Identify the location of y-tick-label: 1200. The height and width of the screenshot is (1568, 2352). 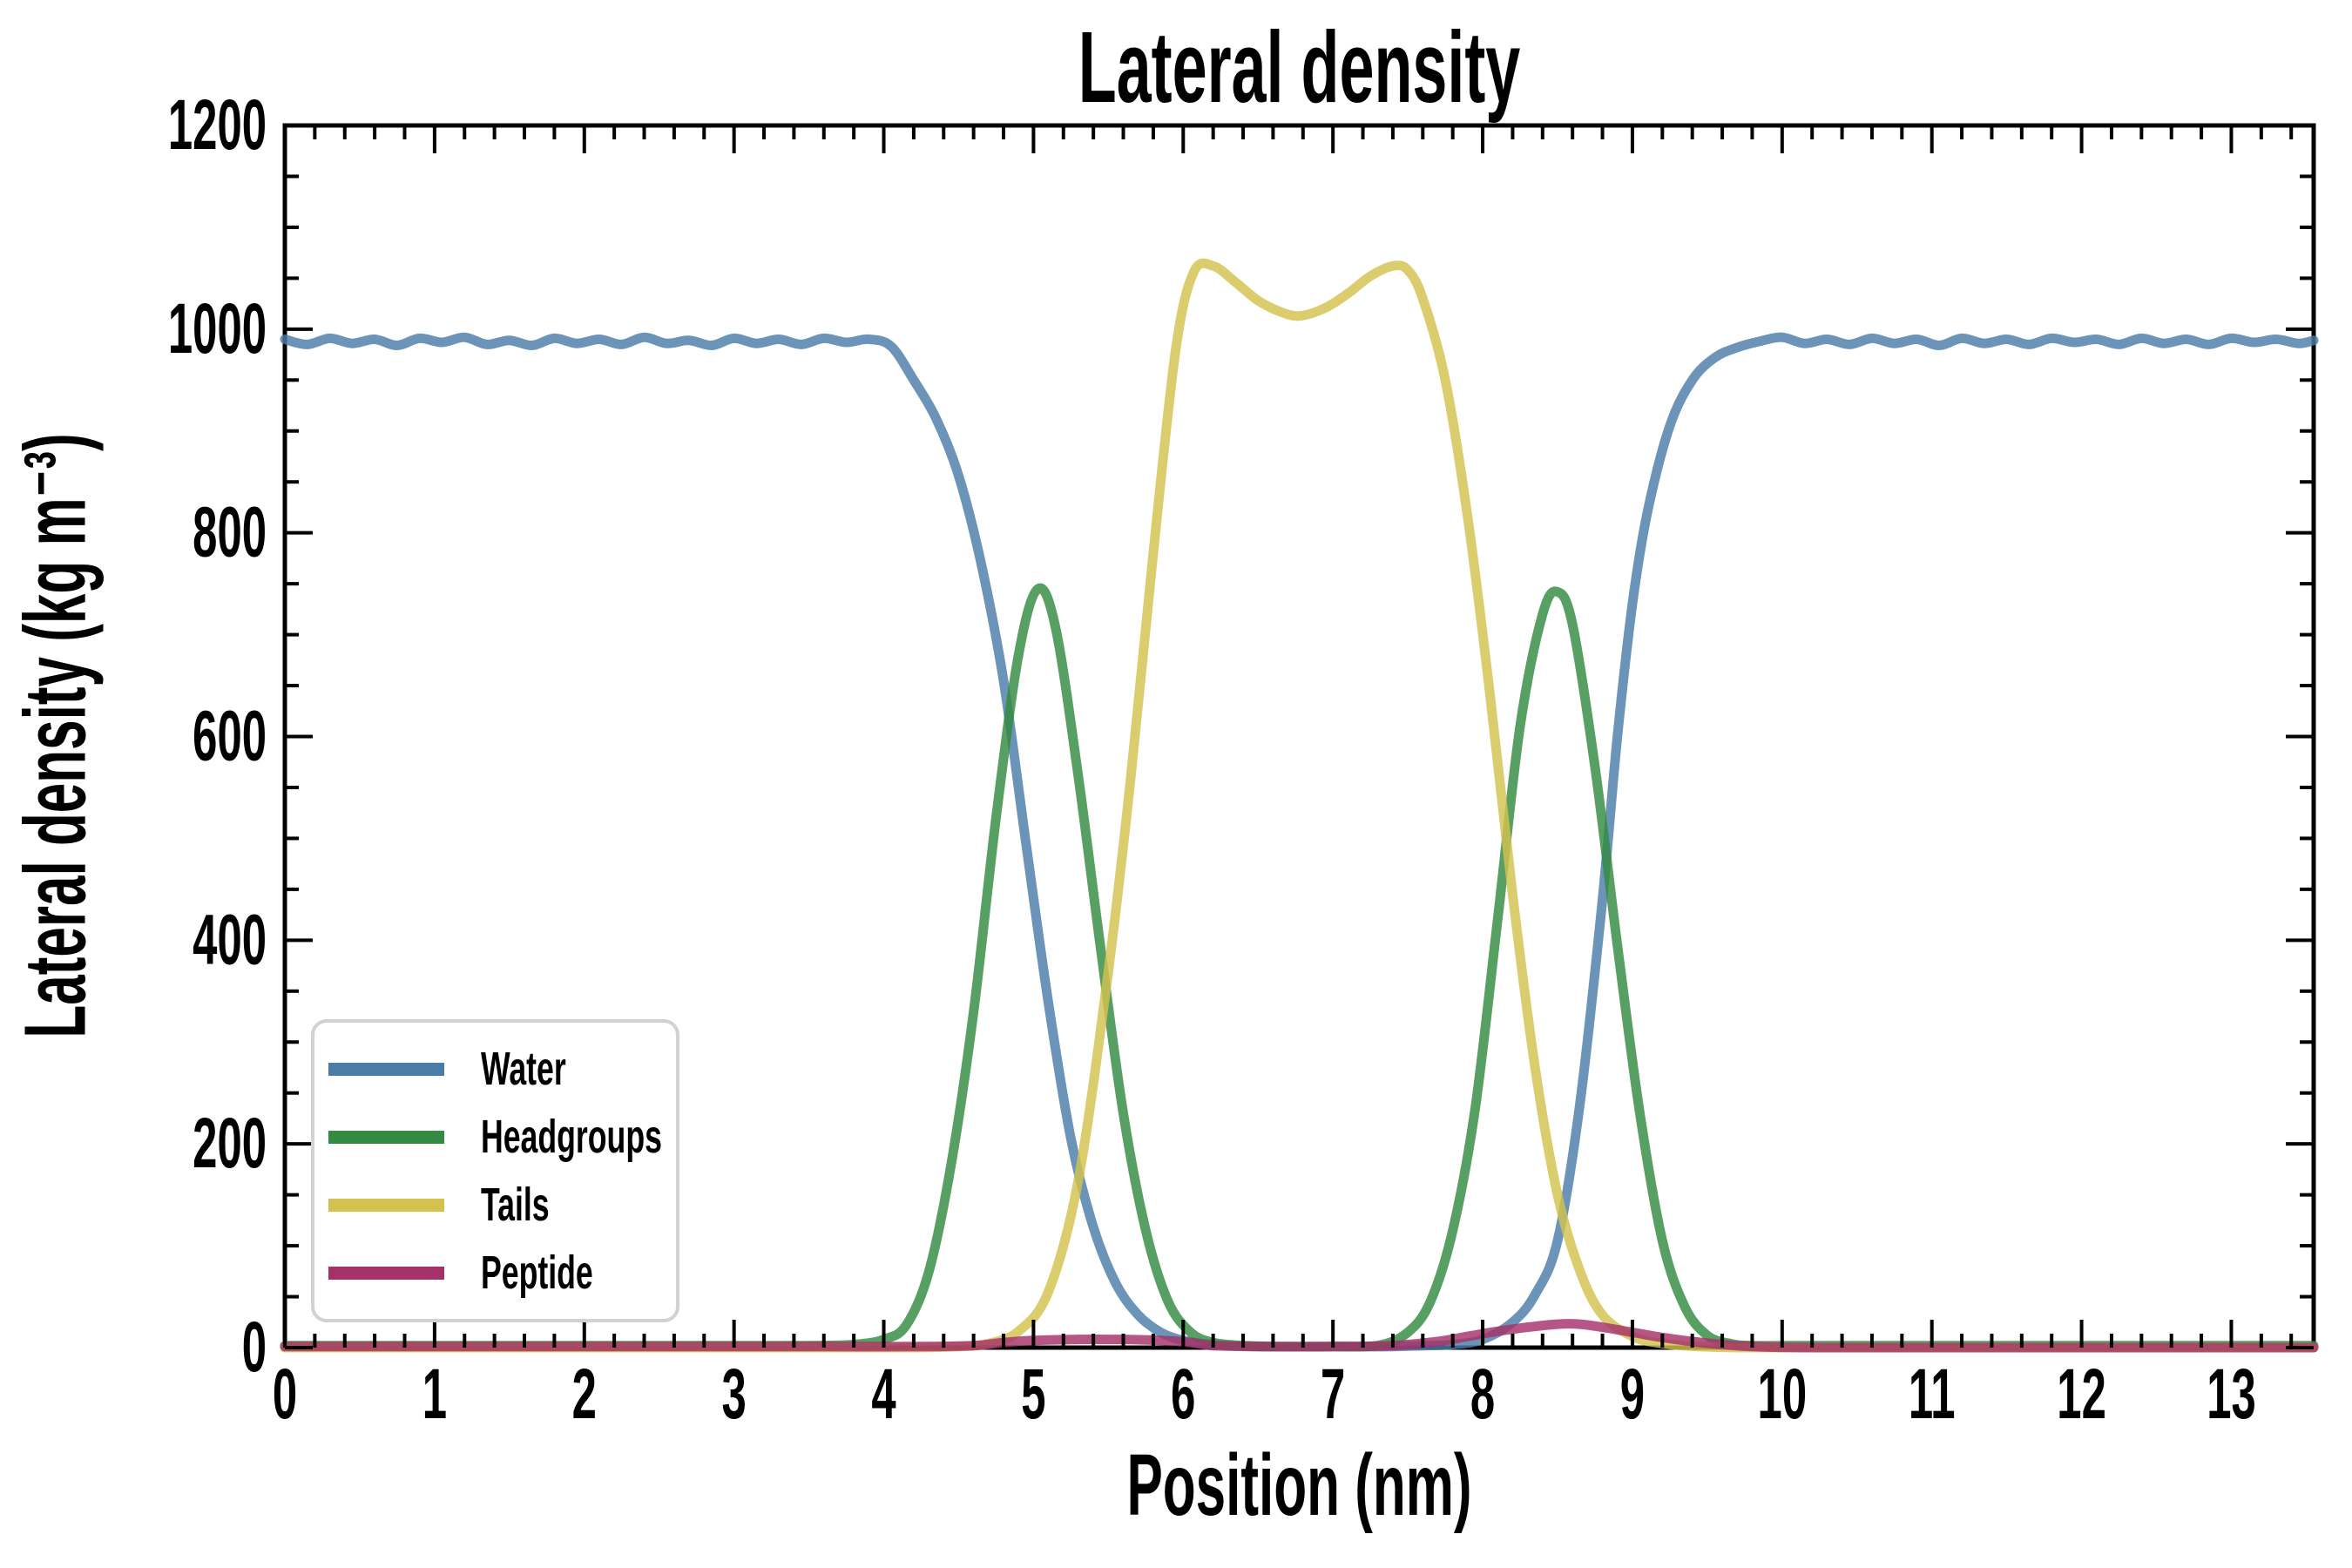
(217, 125).